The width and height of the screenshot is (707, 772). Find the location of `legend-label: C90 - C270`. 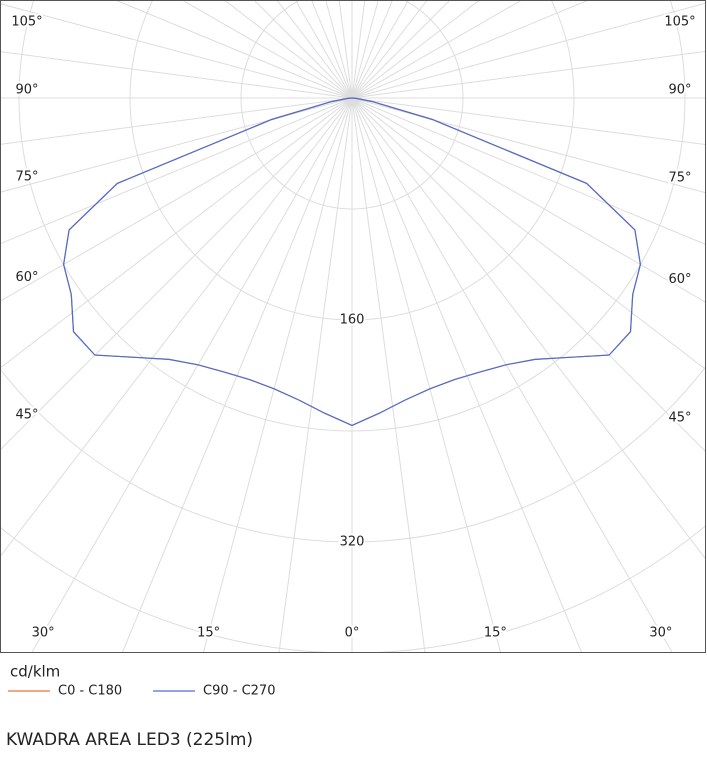

legend-label: C90 - C270 is located at coordinates (239, 691).